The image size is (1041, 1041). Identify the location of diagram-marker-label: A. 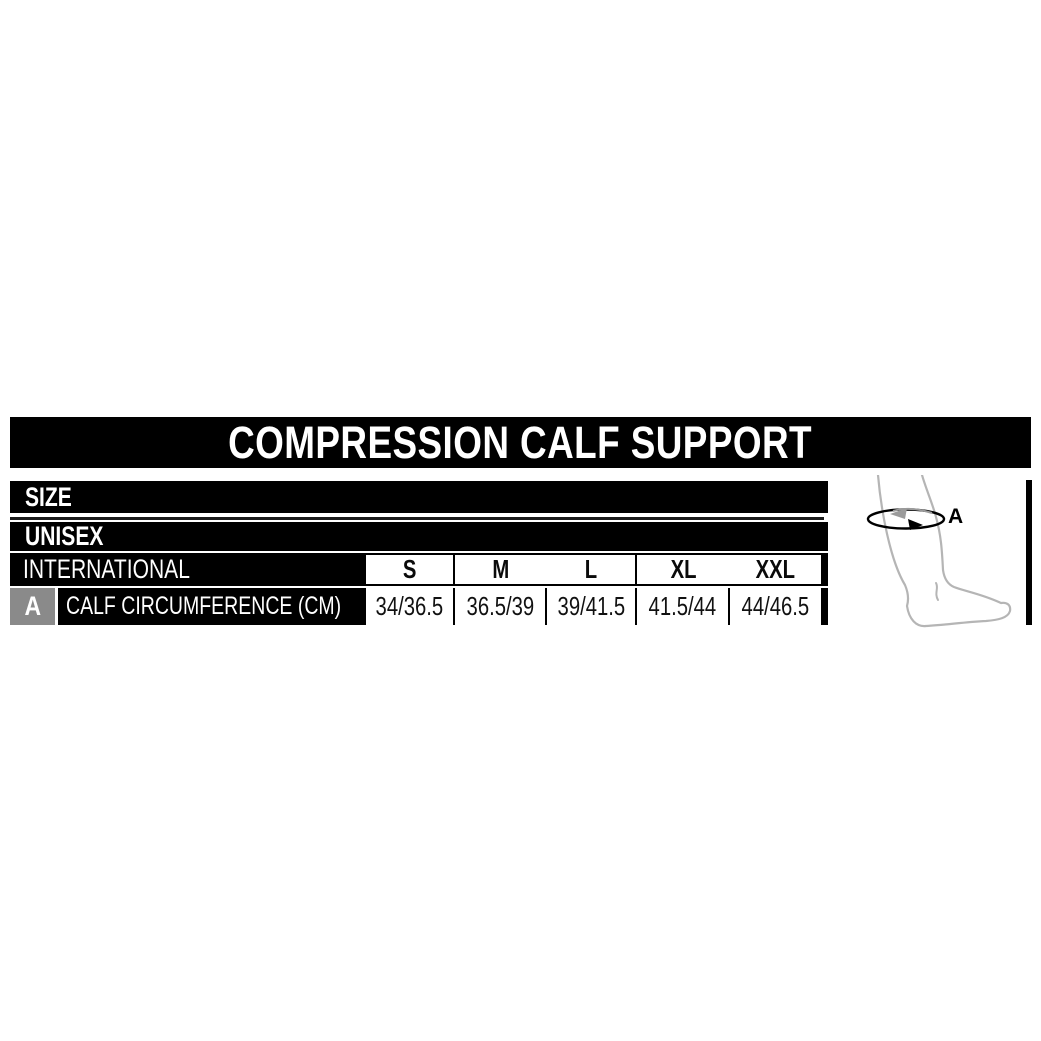
(956, 516).